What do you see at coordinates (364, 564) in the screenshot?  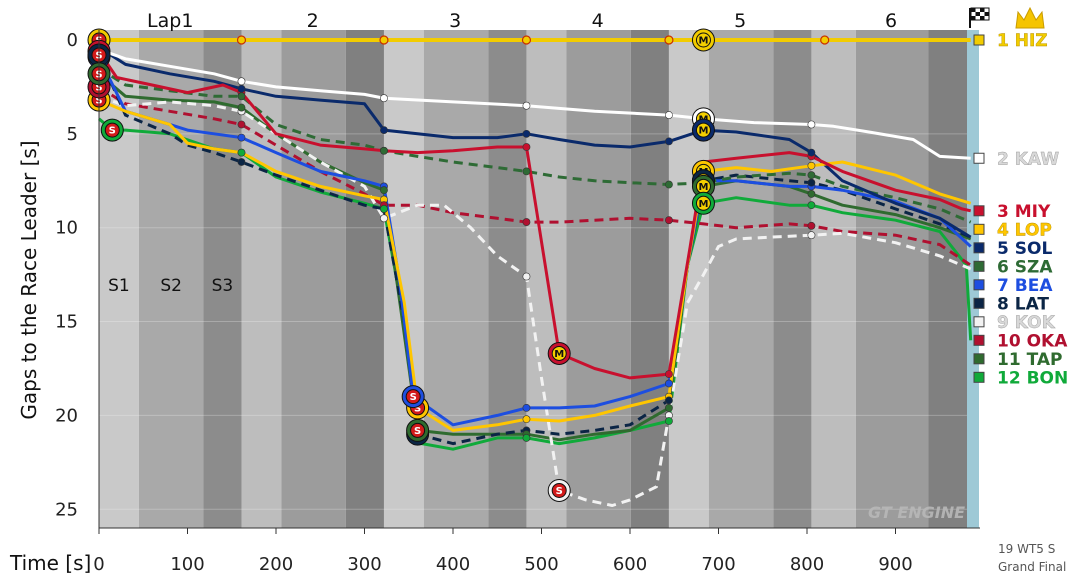 I see `x-tick-label: 300` at bounding box center [364, 564].